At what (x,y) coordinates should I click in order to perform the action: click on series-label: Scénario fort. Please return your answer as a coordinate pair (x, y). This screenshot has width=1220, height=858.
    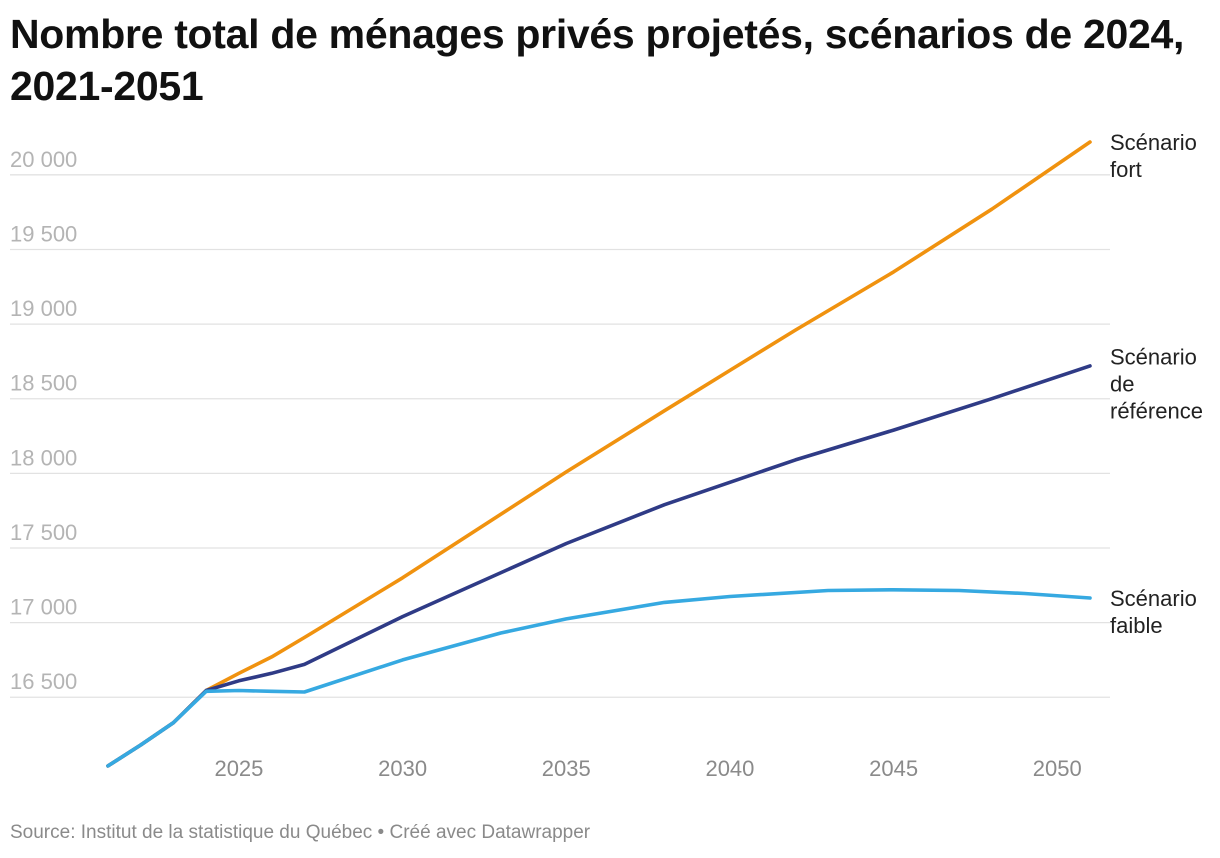
    Looking at the image, I should click on (1153, 156).